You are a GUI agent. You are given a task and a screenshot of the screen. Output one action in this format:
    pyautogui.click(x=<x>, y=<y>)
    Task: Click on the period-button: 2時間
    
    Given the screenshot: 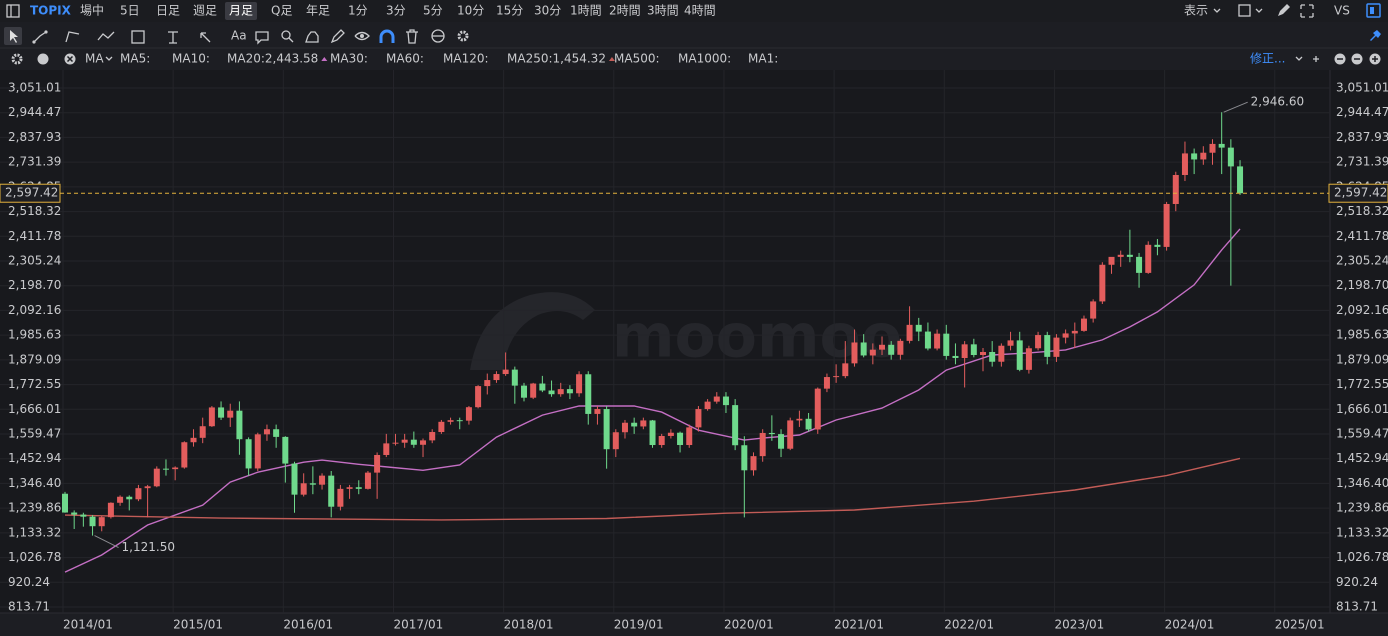 What is the action you would take?
    pyautogui.click(x=625, y=11)
    